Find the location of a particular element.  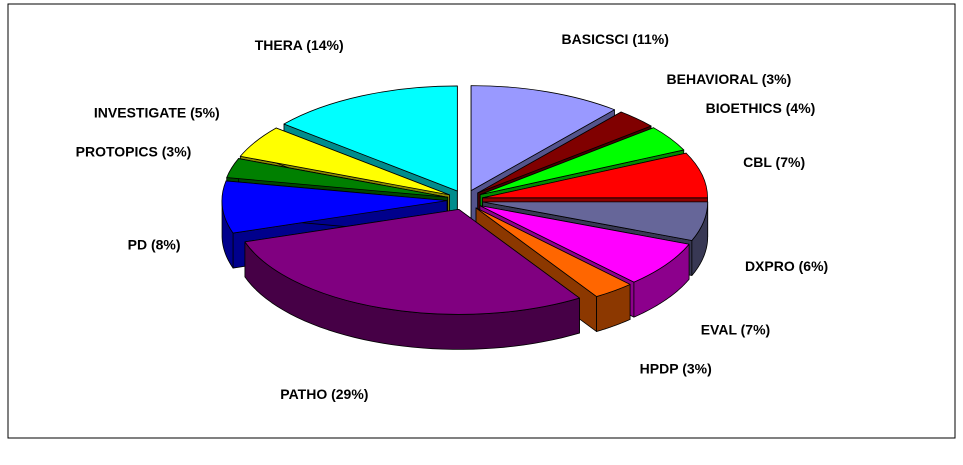

data-label: INVESTIGATE (5%) is located at coordinates (157, 112).